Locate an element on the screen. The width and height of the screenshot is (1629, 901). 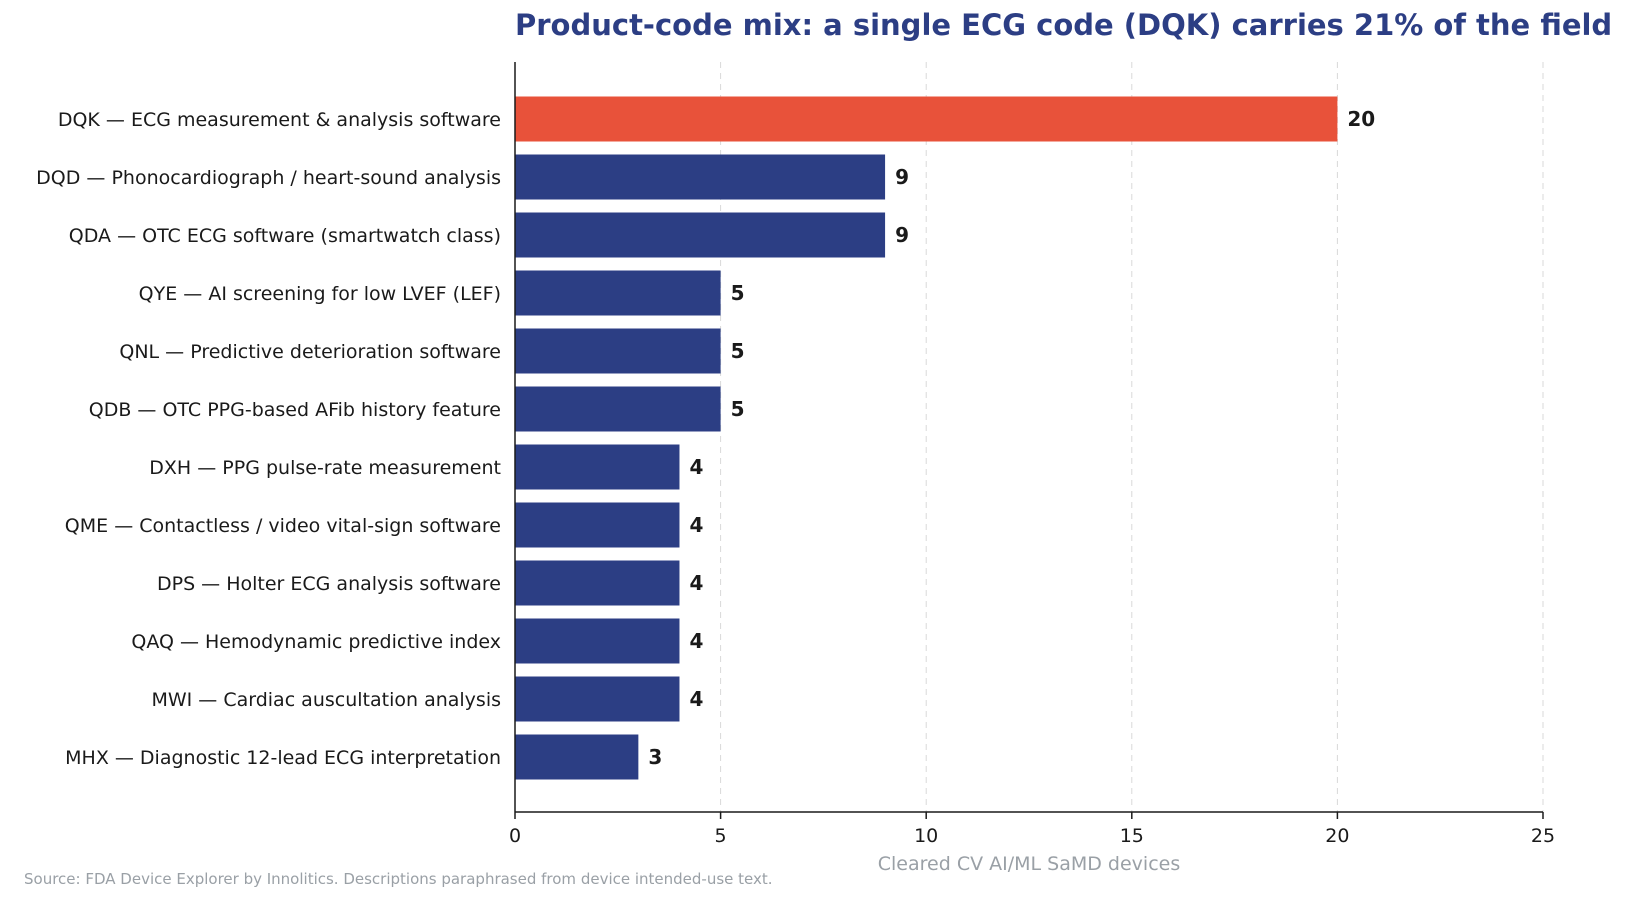
x-ticks: 0 5 10 15 20 25 is located at coordinates (1032, 829).